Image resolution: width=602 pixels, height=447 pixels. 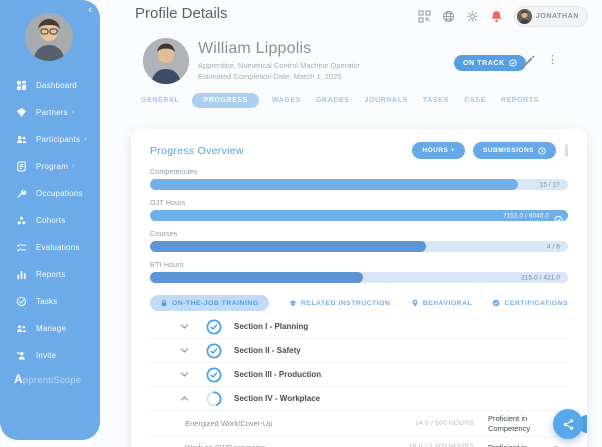 What do you see at coordinates (209, 303) in the screenshot?
I see `subtab-on-the-job-training: ON-THE-JOB TRAINING` at bounding box center [209, 303].